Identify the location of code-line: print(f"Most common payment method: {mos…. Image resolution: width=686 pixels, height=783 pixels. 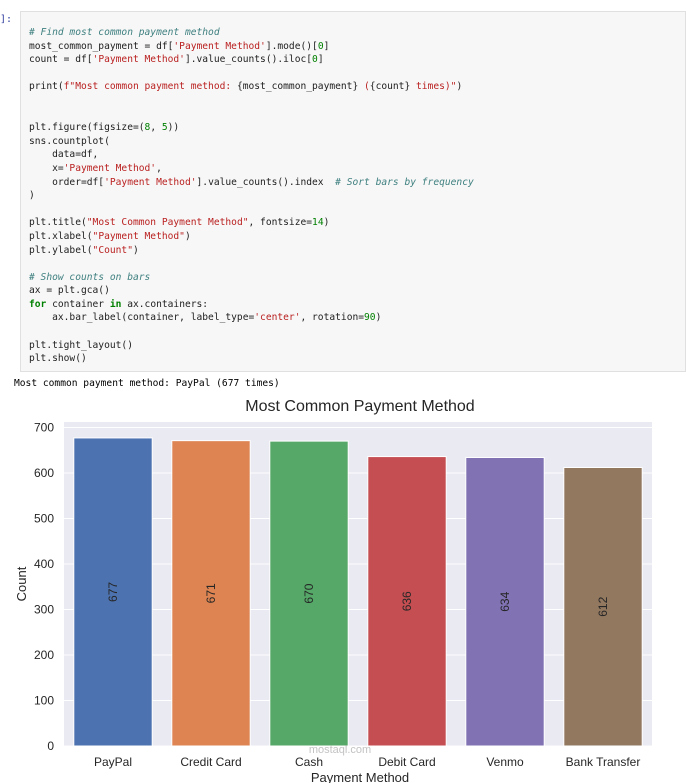
(246, 87).